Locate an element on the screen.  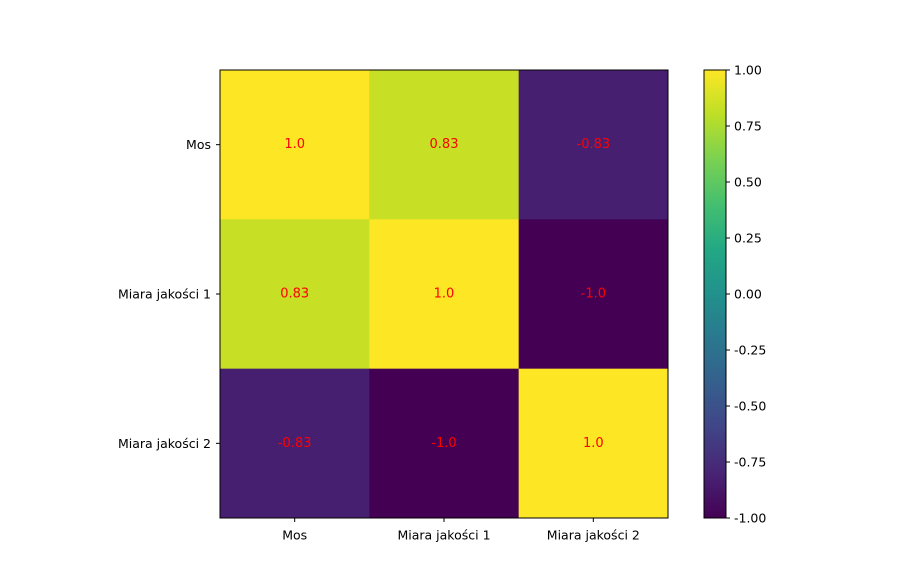
y-tick-label: Miara jakości 2 is located at coordinates (164, 443).